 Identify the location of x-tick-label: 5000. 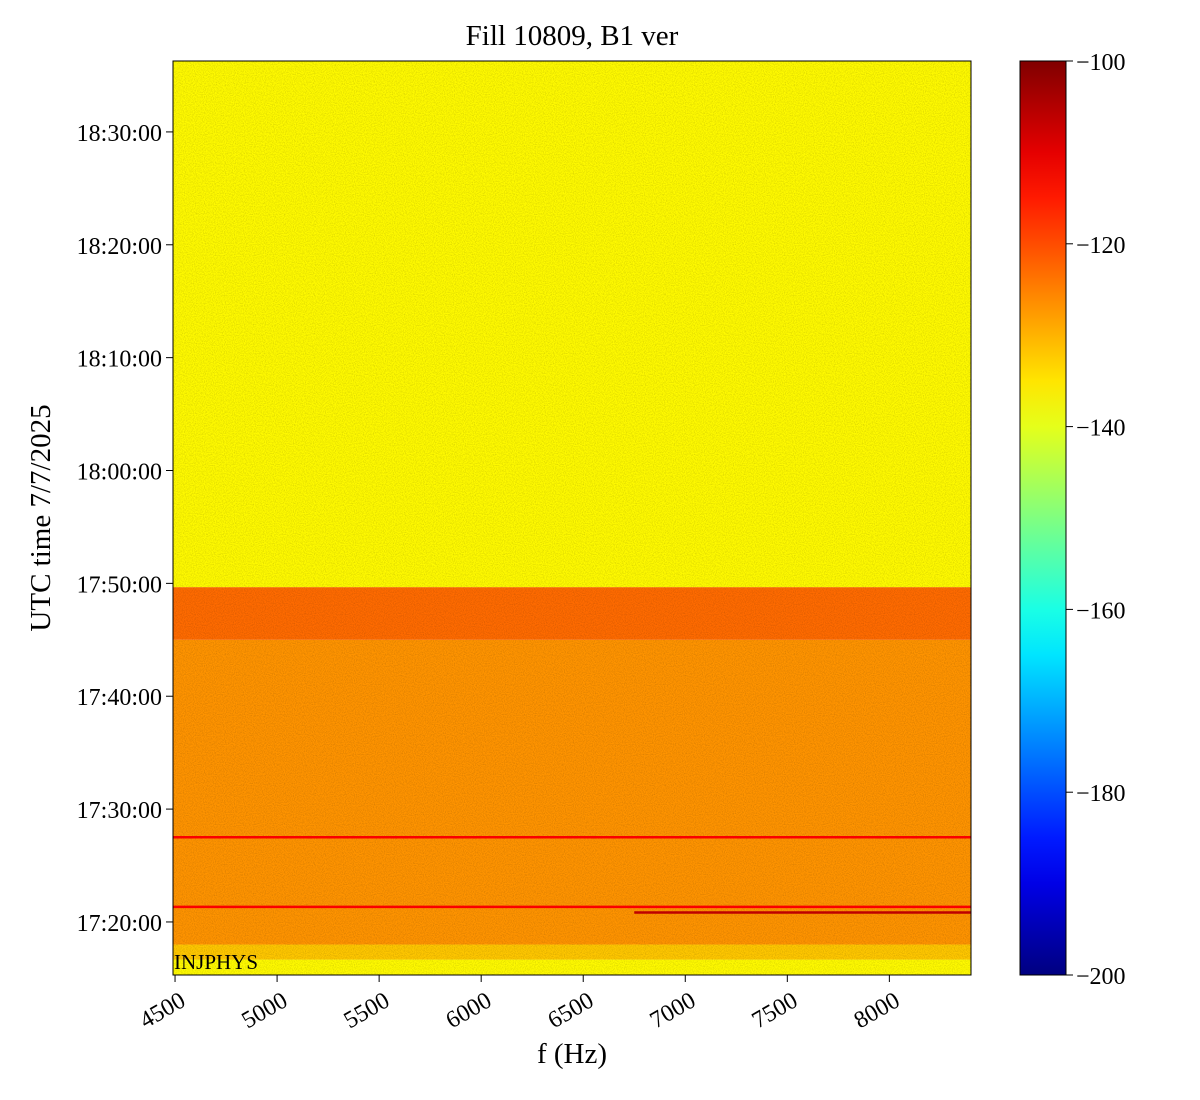
(265, 1011).